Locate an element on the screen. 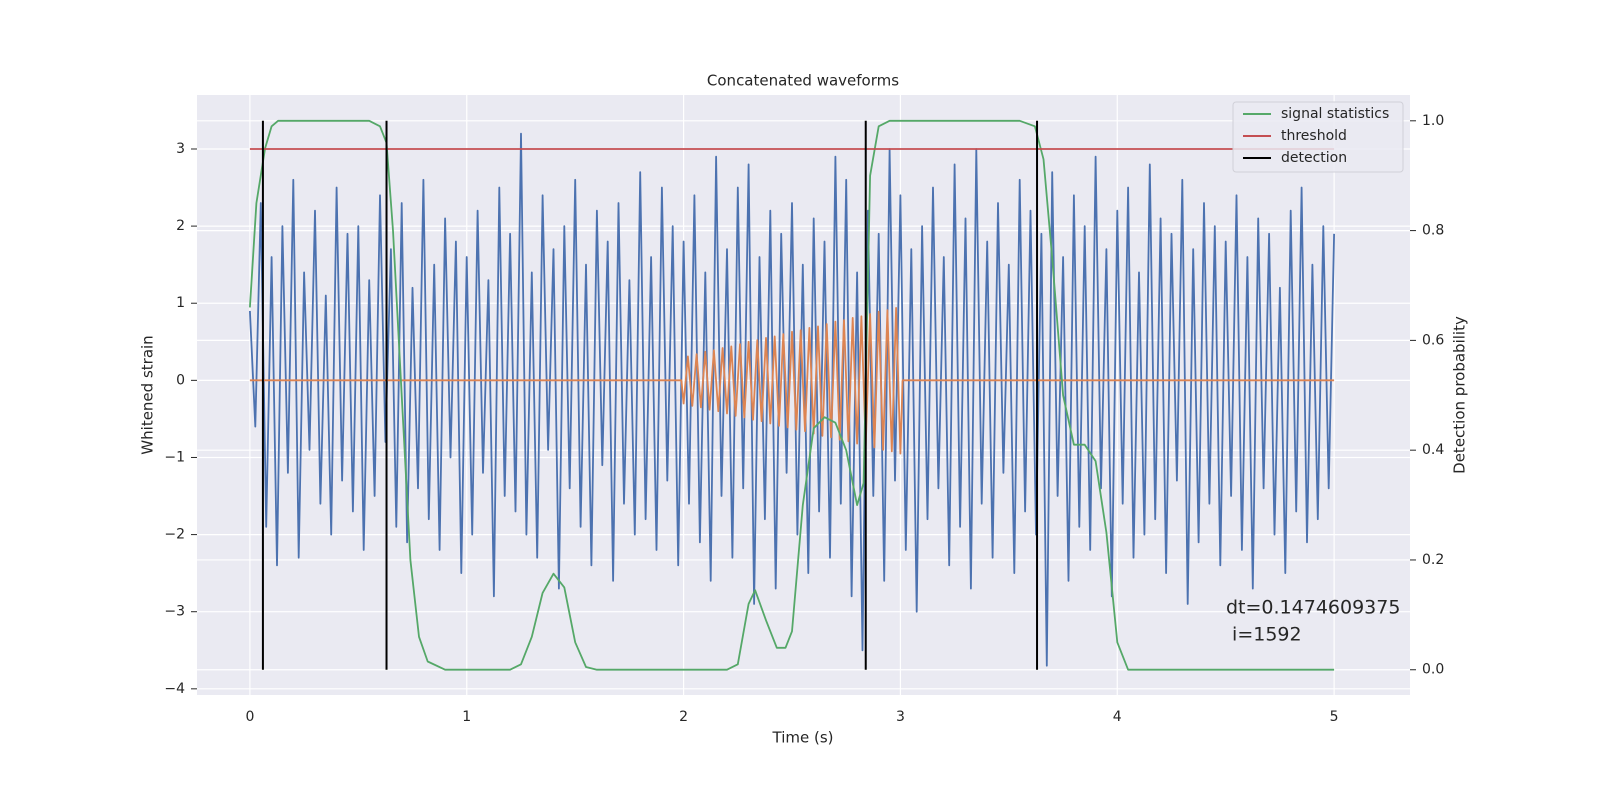  y2-tick-label: 0.0 is located at coordinates (1433, 670).